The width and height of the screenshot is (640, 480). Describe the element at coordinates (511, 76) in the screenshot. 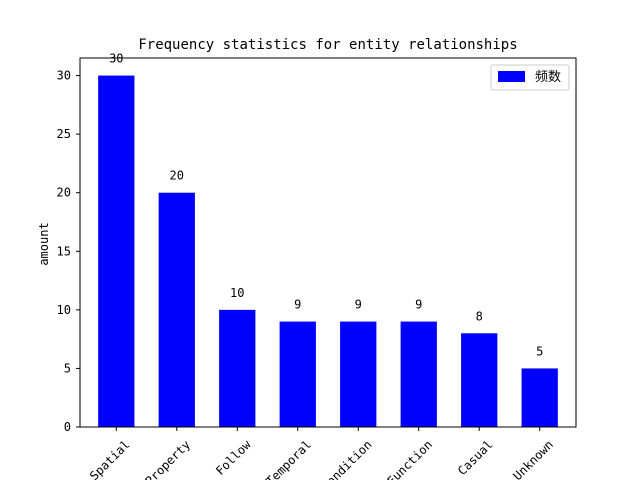

I see `legend-swatch` at that location.